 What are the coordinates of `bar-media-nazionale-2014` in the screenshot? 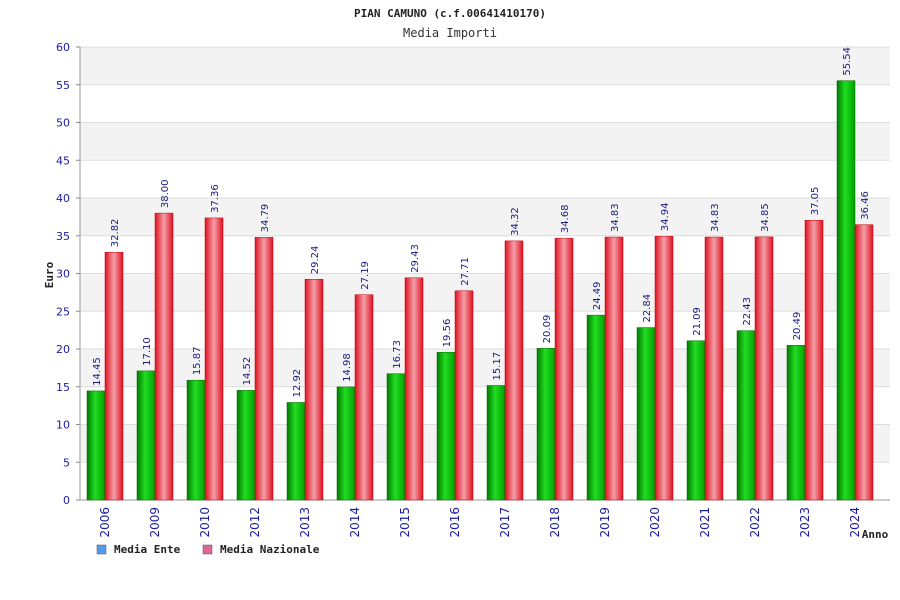 It's located at (364, 397).